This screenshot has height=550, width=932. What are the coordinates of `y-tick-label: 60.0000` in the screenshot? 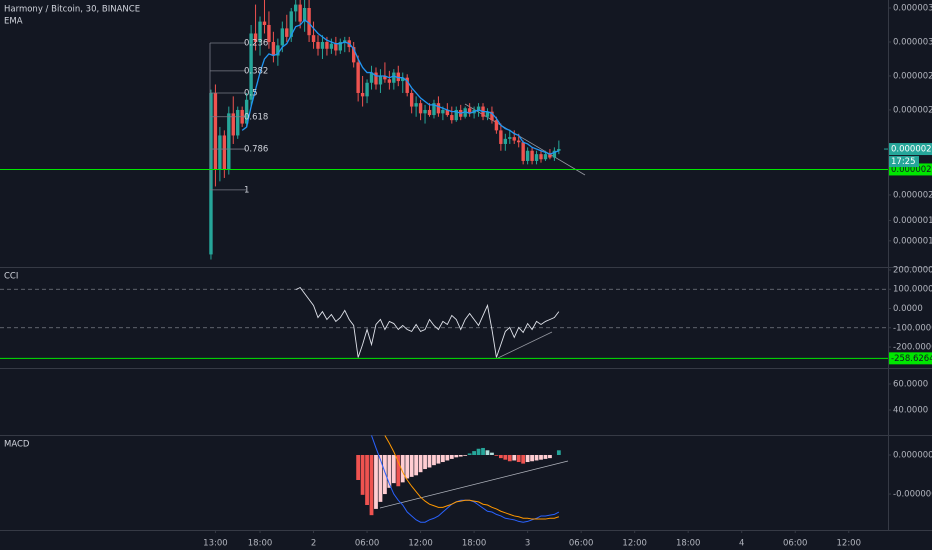 It's located at (910, 385).